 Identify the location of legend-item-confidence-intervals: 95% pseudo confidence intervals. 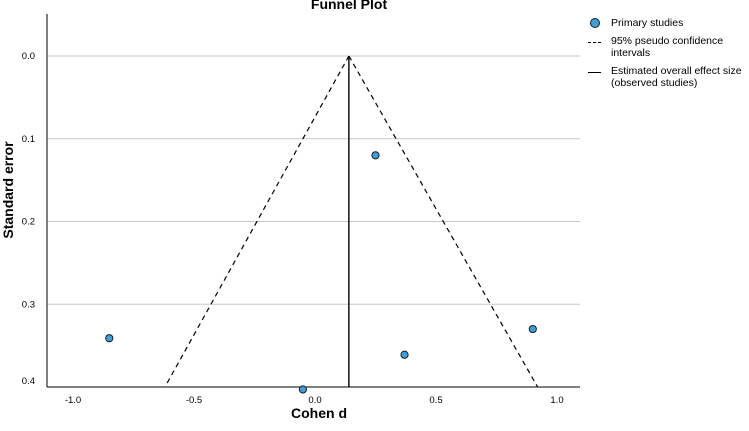
(667, 47).